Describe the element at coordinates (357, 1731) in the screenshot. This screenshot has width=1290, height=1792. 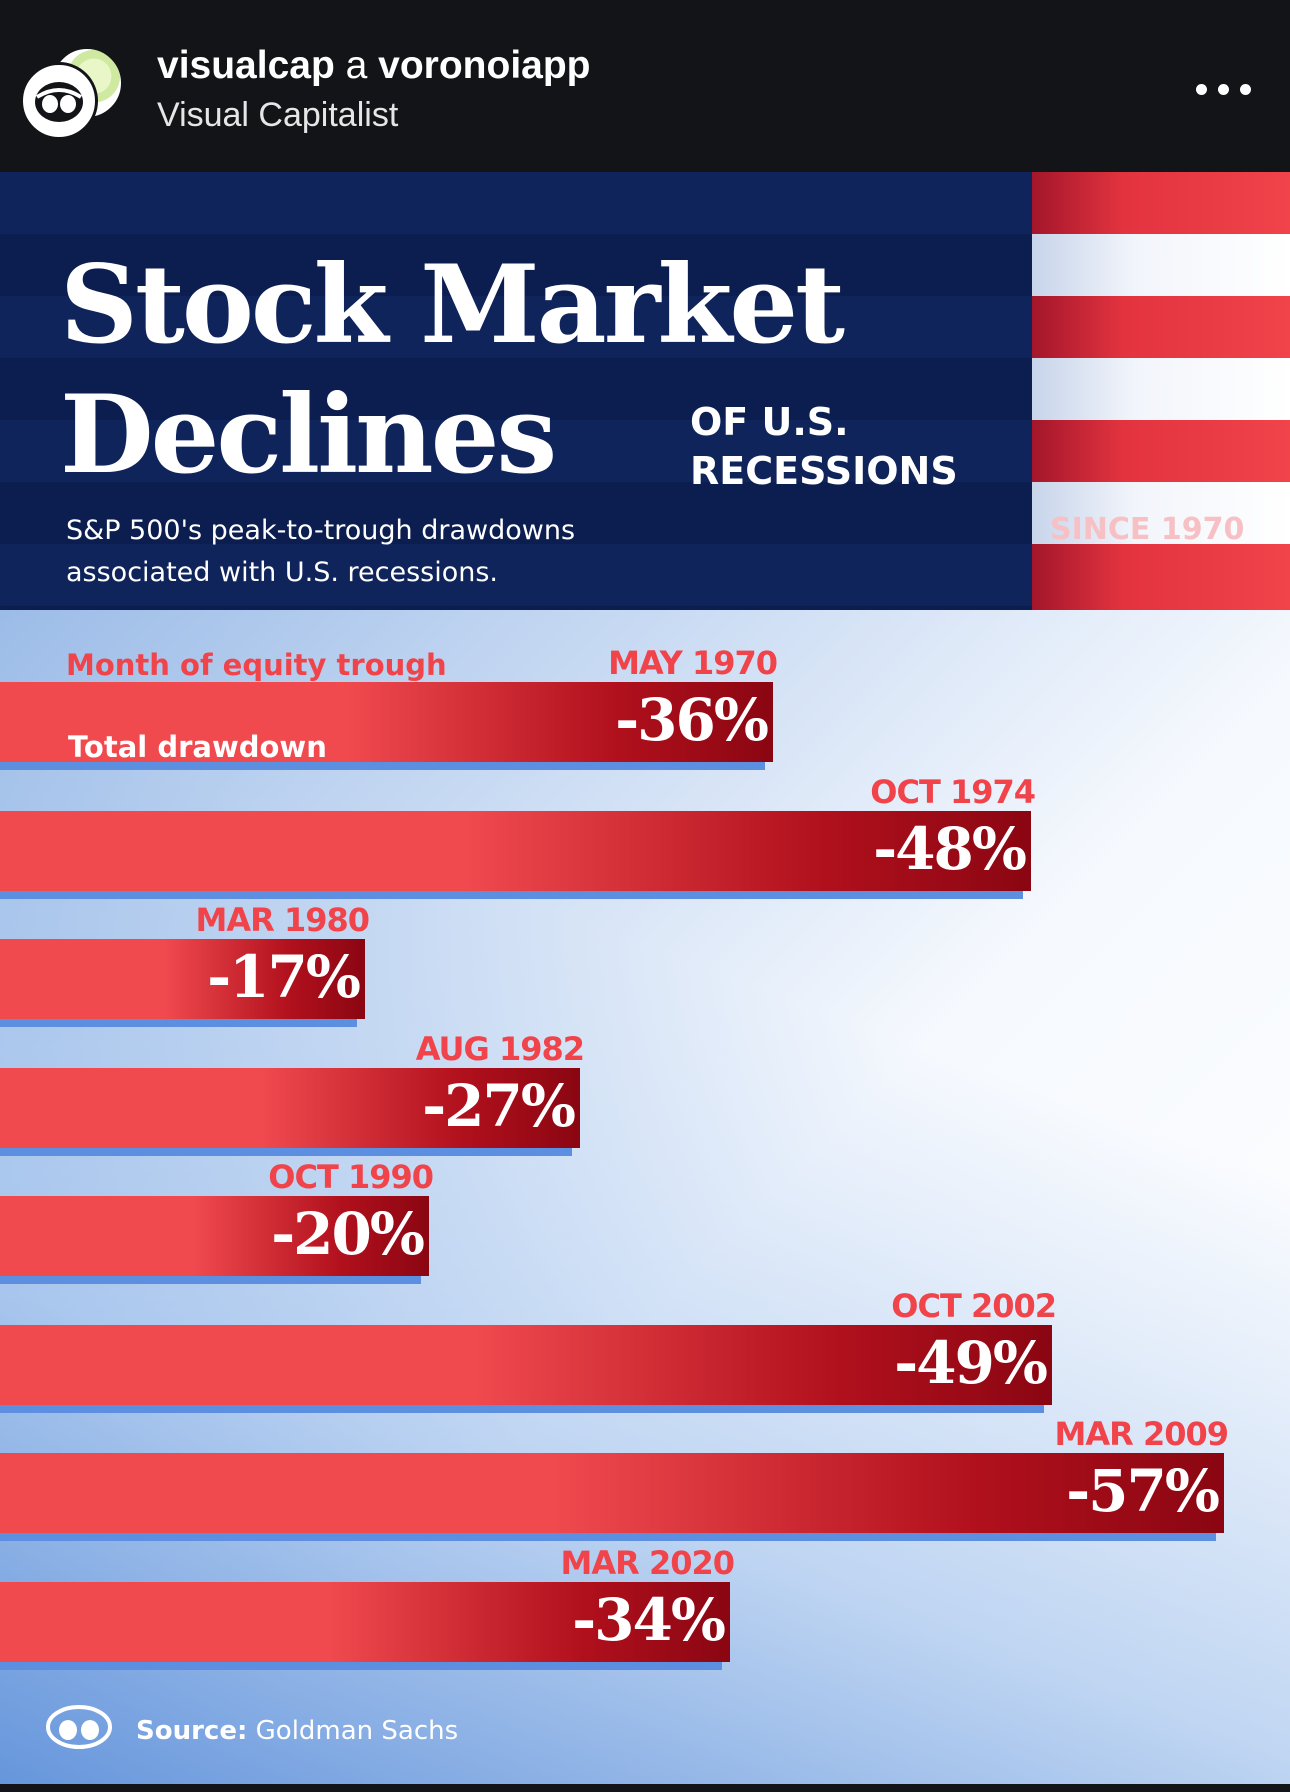
I see `source-value: Goldman Sachs` at that location.